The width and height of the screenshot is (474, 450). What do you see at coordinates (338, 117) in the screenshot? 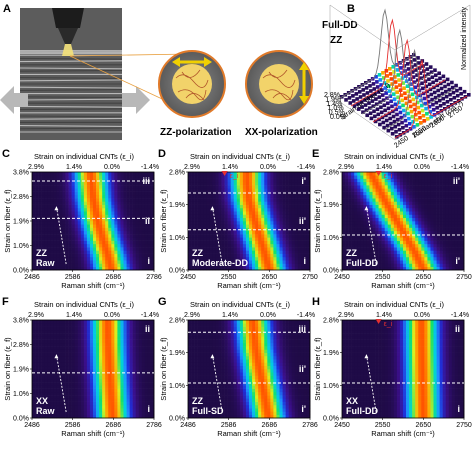
I see `panel-b-y-tick: 0.0%` at bounding box center [338, 117].